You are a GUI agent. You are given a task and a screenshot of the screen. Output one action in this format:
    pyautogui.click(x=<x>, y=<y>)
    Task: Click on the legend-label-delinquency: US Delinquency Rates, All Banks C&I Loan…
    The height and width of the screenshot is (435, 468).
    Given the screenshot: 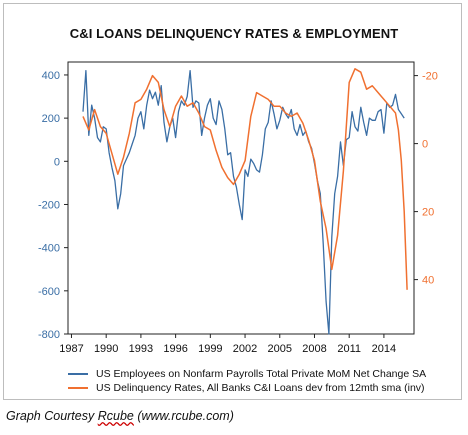 What is the action you would take?
    pyautogui.click(x=260, y=388)
    